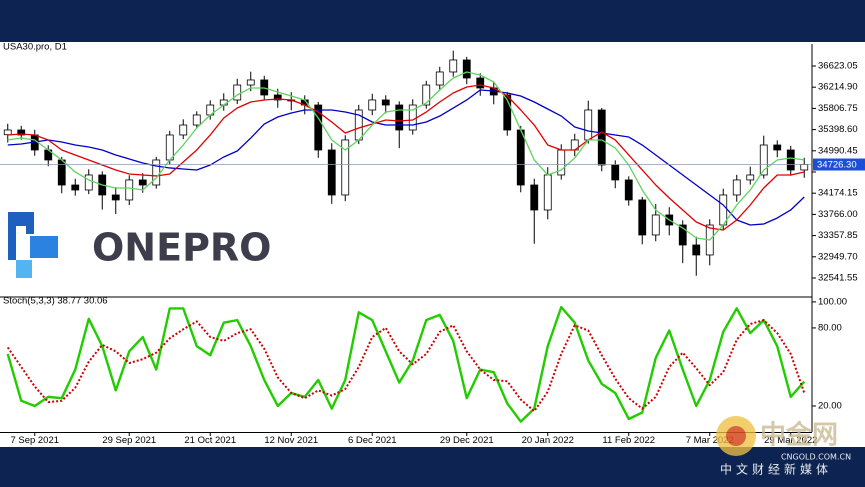 This screenshot has height=487, width=865. I want to click on y-tick-label: 34174.15, so click(838, 193).